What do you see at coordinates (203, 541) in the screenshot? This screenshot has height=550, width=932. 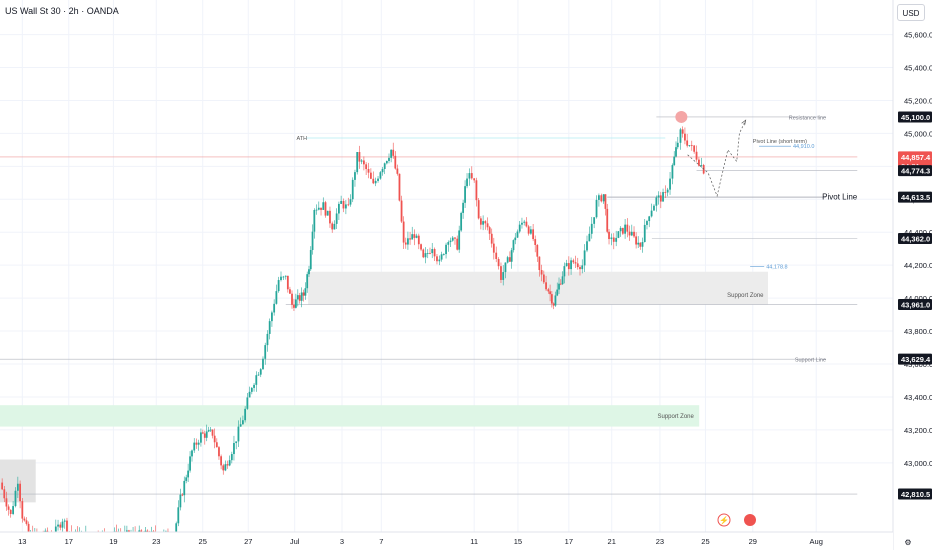 I see `x-tick-label: 25` at bounding box center [203, 541].